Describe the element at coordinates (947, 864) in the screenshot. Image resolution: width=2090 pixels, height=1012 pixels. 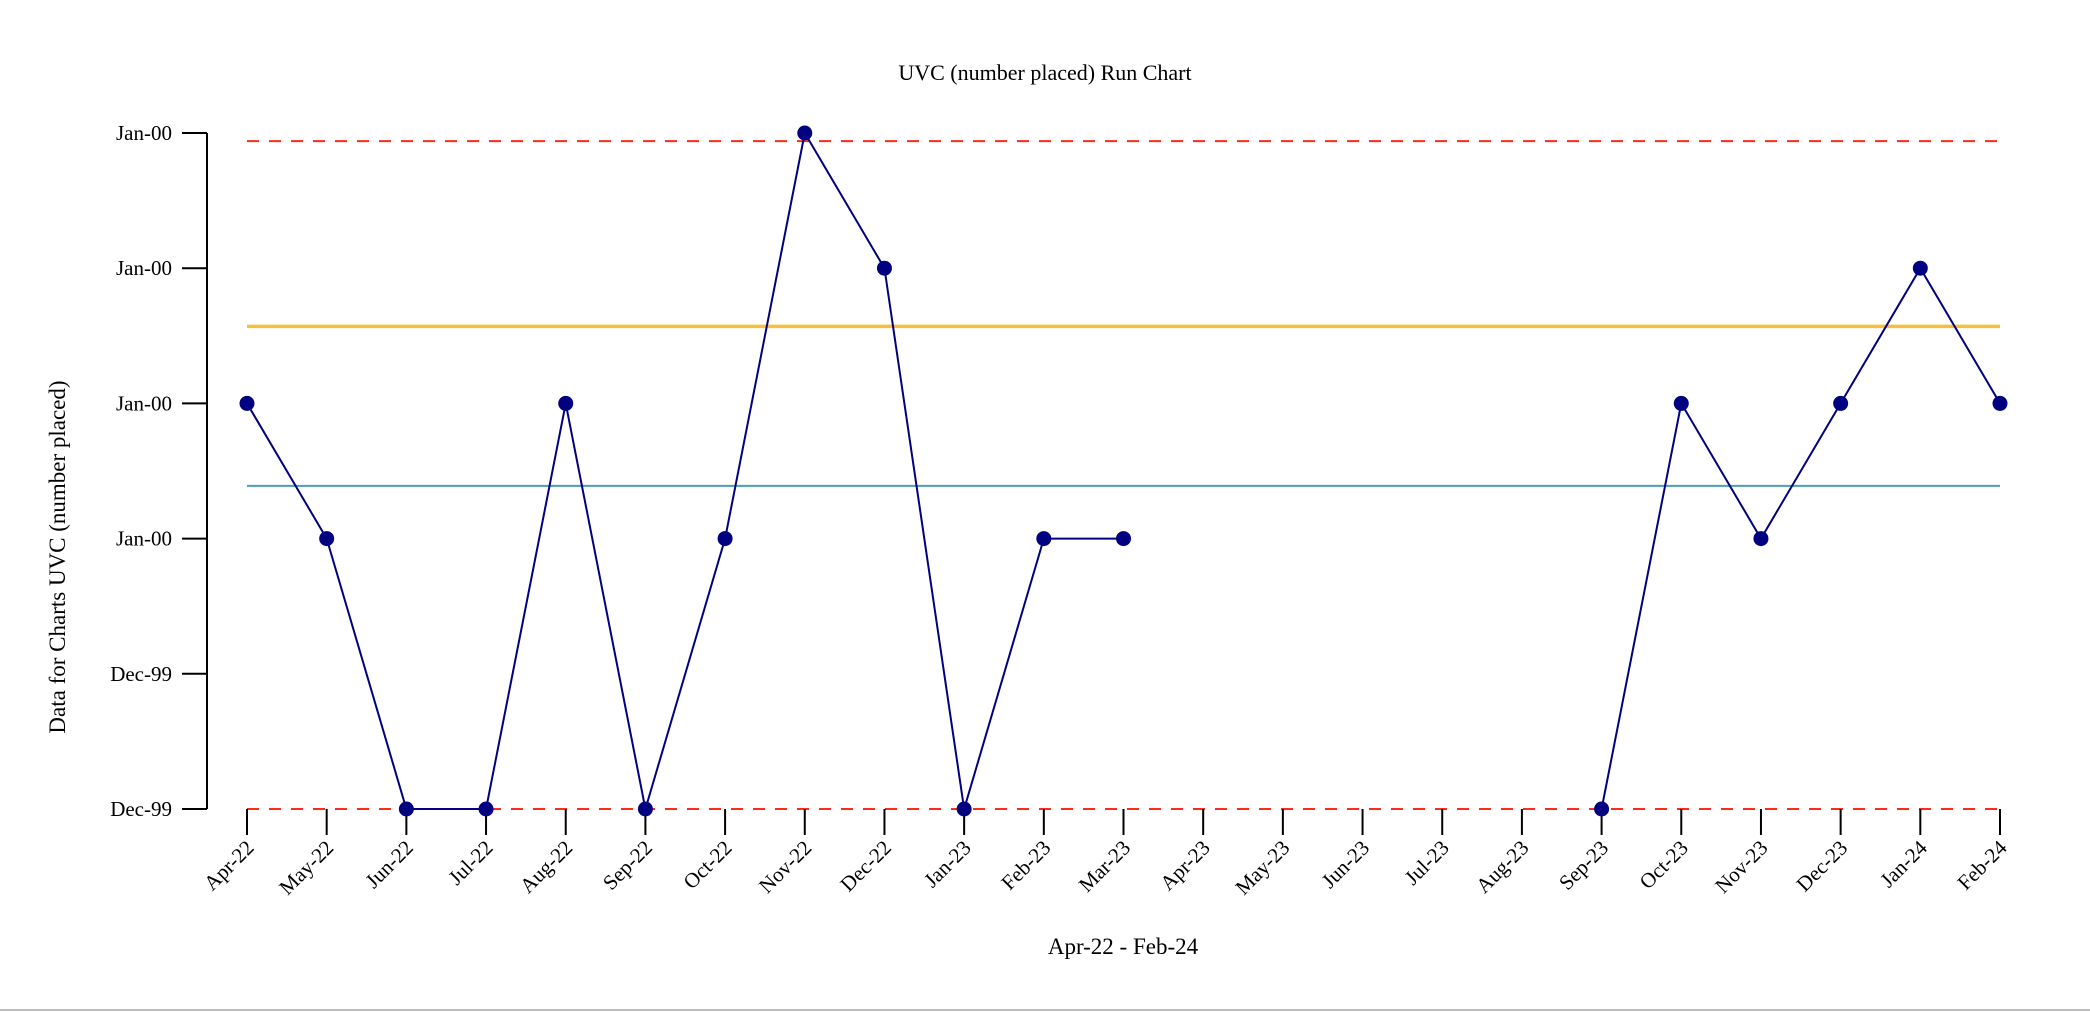
I see `x-tick-label: Jan-23` at that location.